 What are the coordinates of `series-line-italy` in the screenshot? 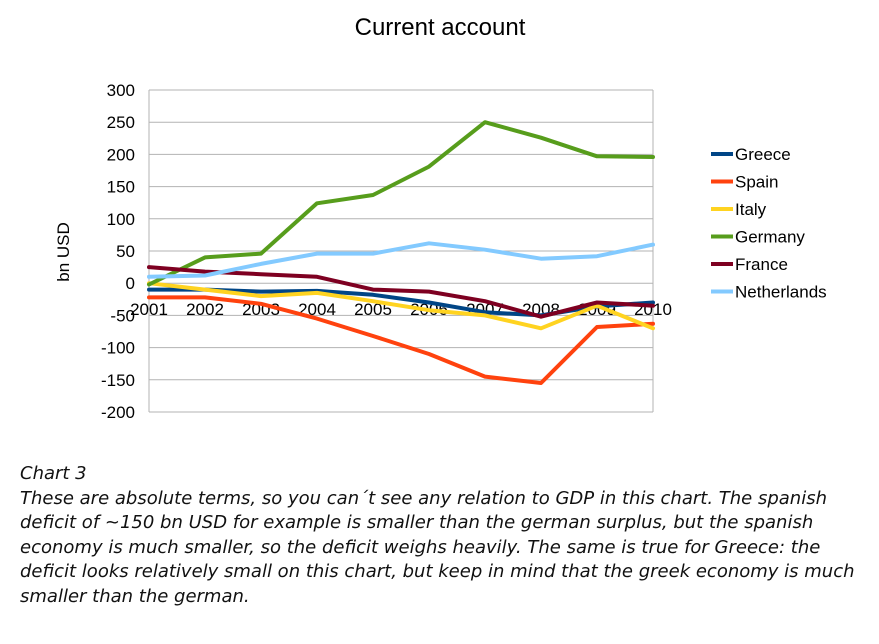 It's located at (401, 306).